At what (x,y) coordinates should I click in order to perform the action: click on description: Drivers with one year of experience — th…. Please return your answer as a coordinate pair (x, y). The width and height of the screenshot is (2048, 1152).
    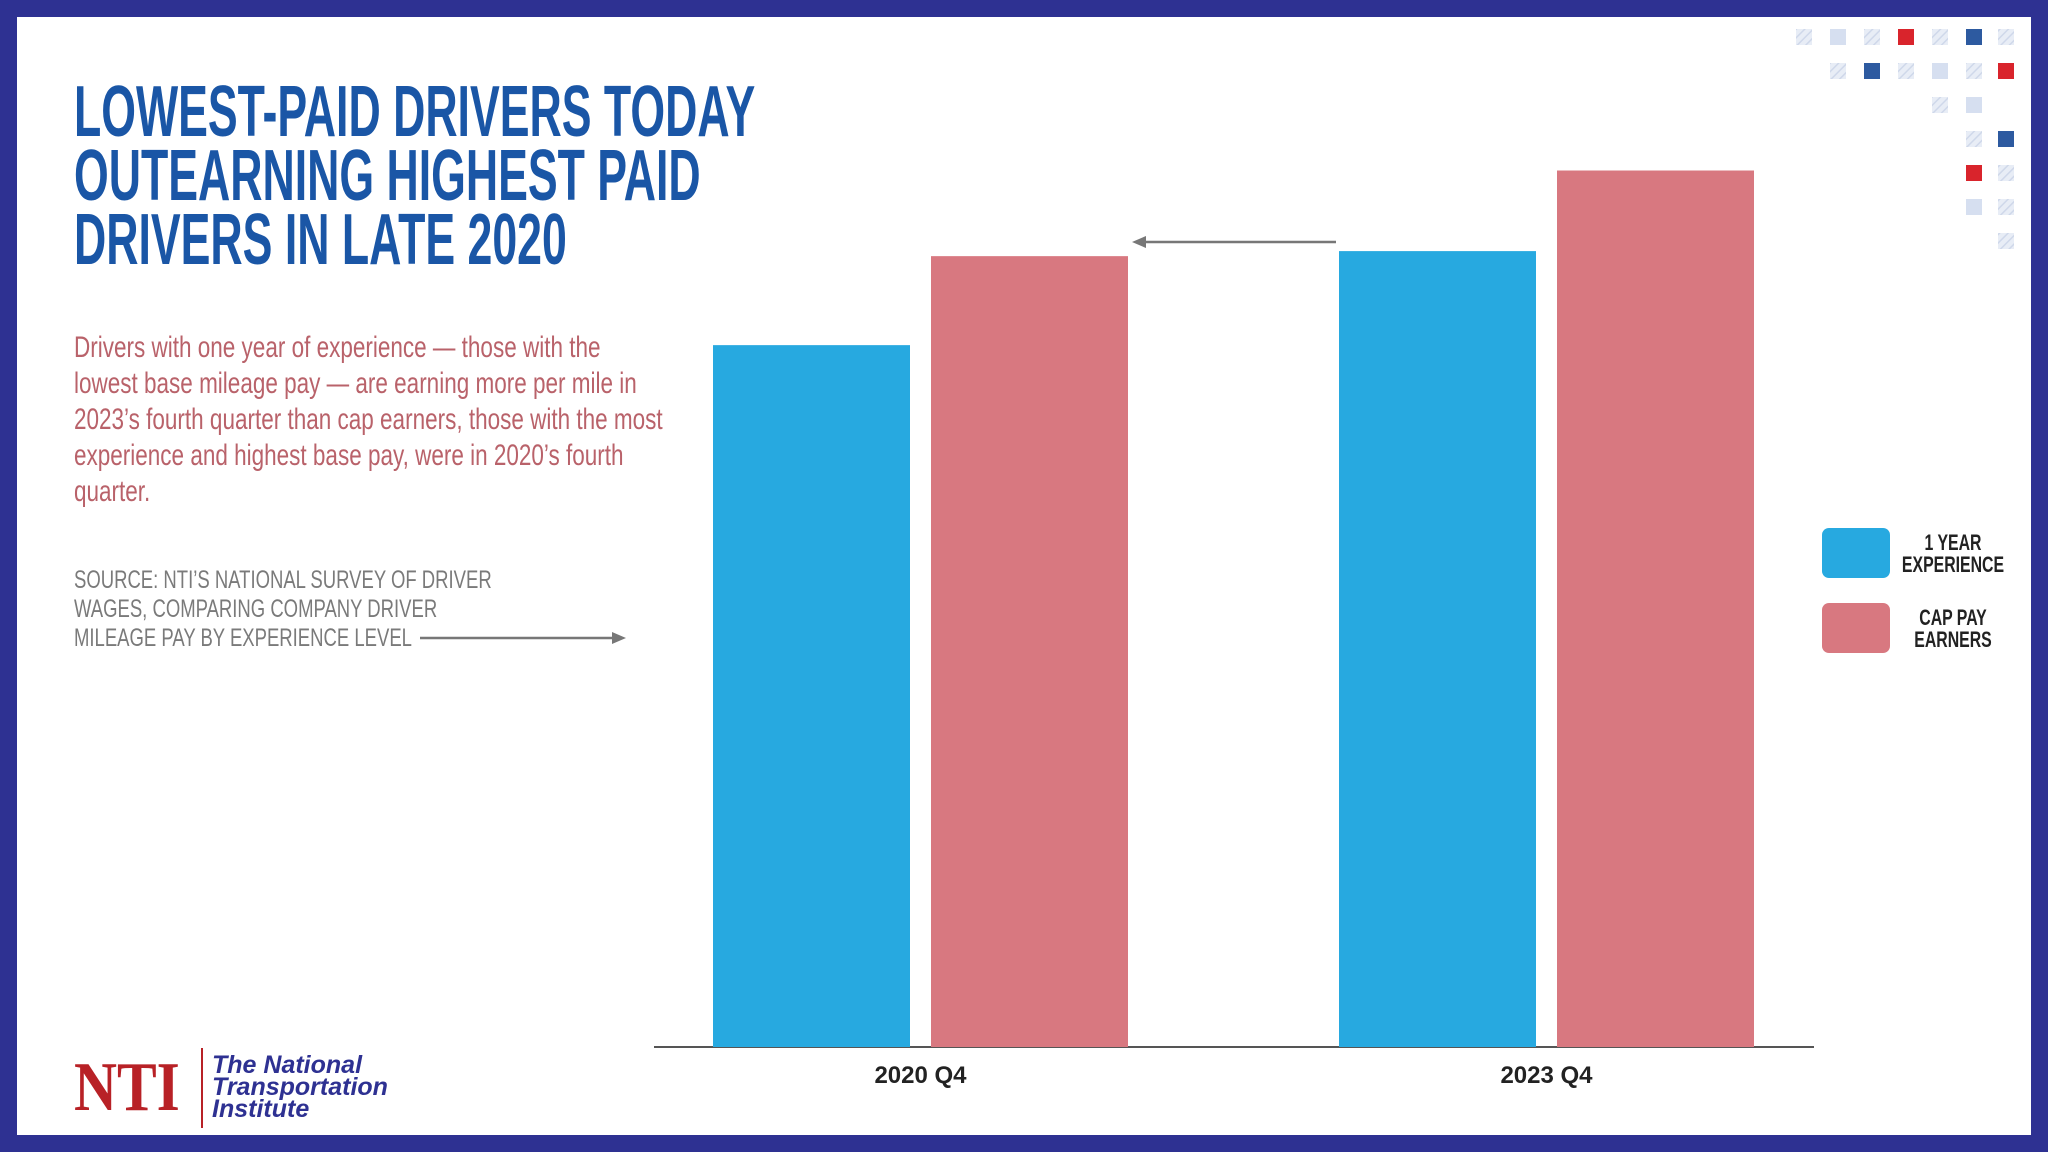
    Looking at the image, I should click on (368, 419).